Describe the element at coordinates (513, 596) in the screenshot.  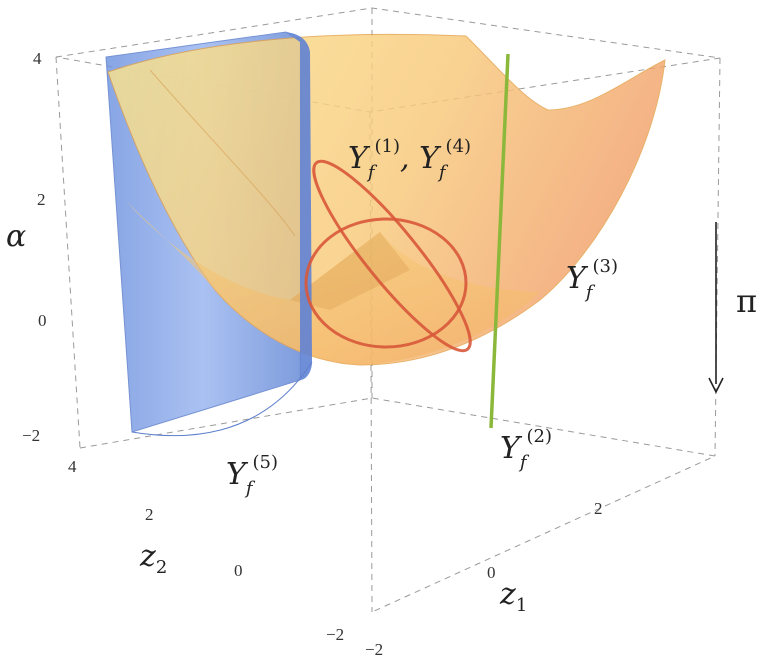
I see `z1-axis-label: z1` at that location.